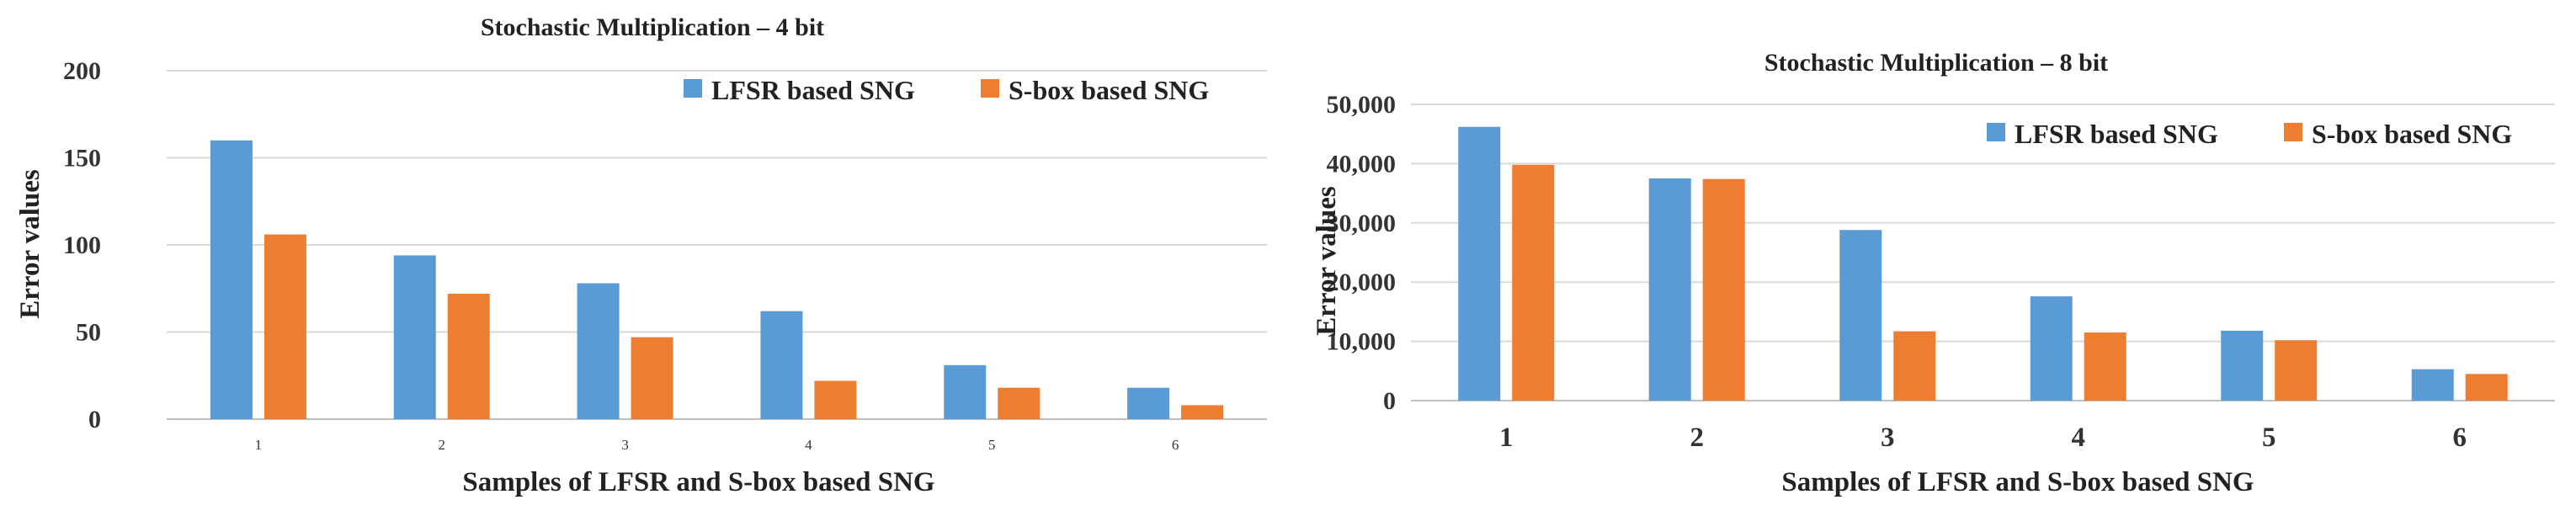 The image size is (2576, 505). I want to click on y-tick-label: 100, so click(82, 245).